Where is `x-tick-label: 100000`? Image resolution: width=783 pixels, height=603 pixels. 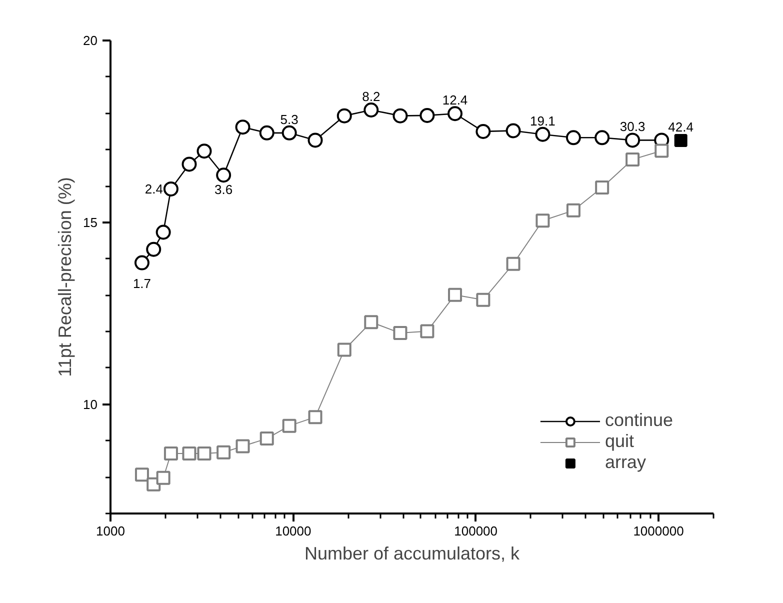 x-tick-label: 100000 is located at coordinates (476, 531).